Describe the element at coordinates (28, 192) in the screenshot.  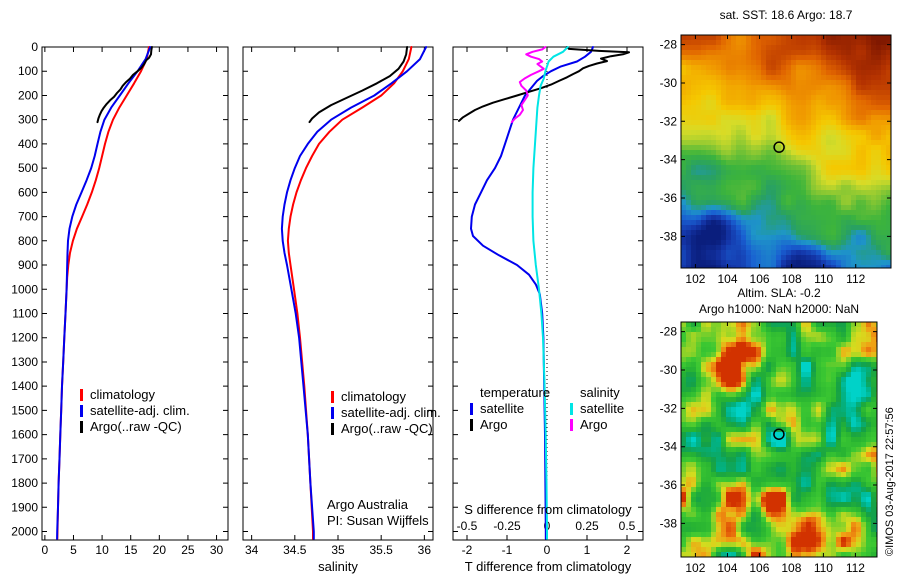
I see `depth-tick-label: 600` at that location.